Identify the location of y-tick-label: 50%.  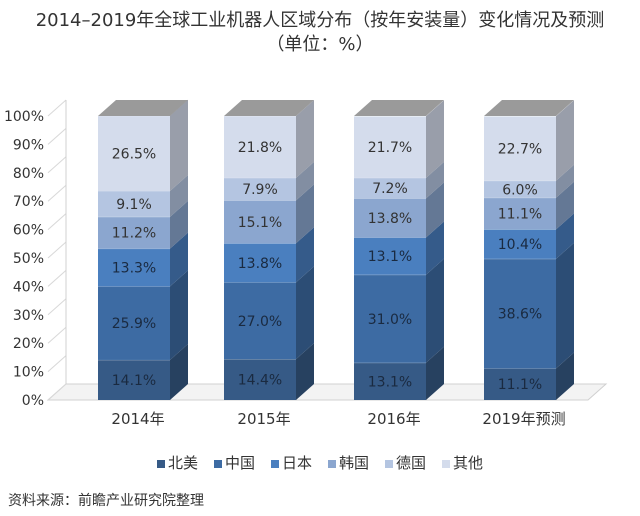
(28, 259).